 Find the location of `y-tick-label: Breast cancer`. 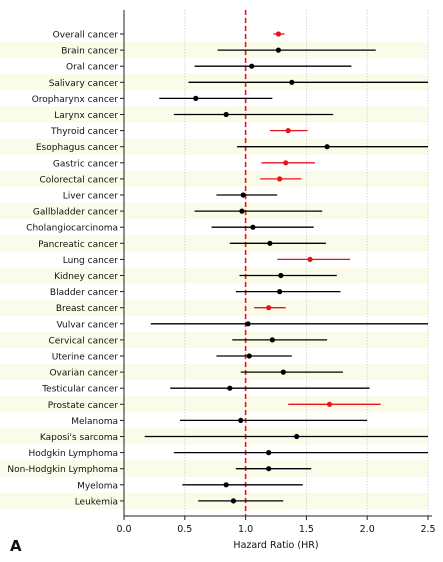

y-tick-label: Breast cancer is located at coordinates (87, 309).